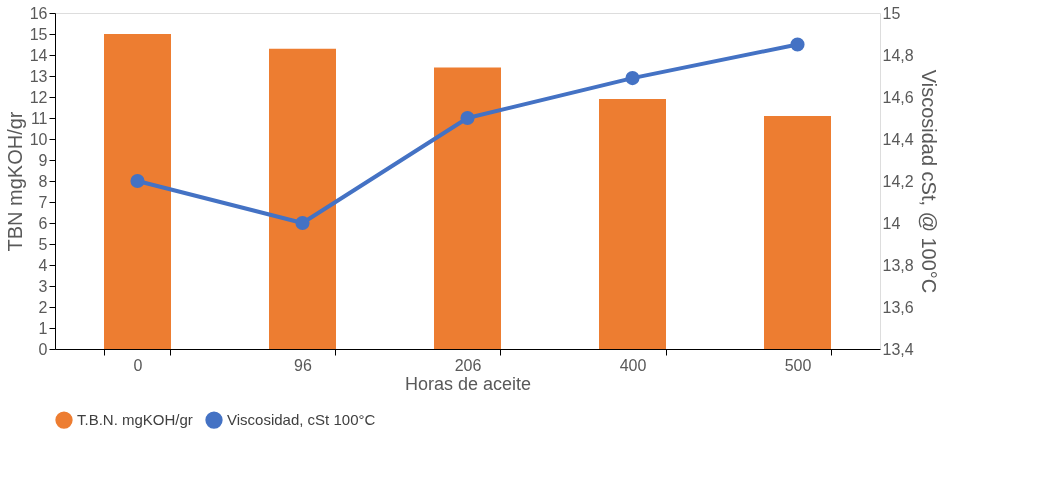  Describe the element at coordinates (43, 328) in the screenshot. I see `y-tick-label: 1` at that location.